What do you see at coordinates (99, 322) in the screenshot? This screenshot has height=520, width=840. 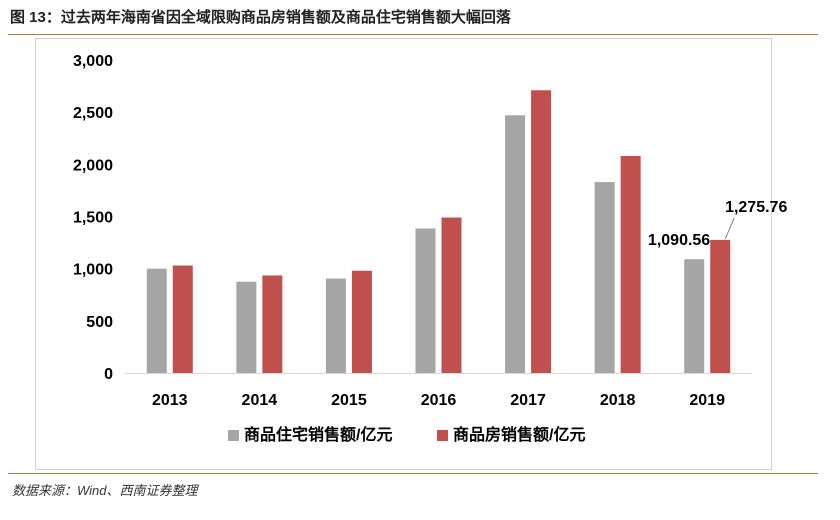 I see `y-tick-label: 500` at bounding box center [99, 322].